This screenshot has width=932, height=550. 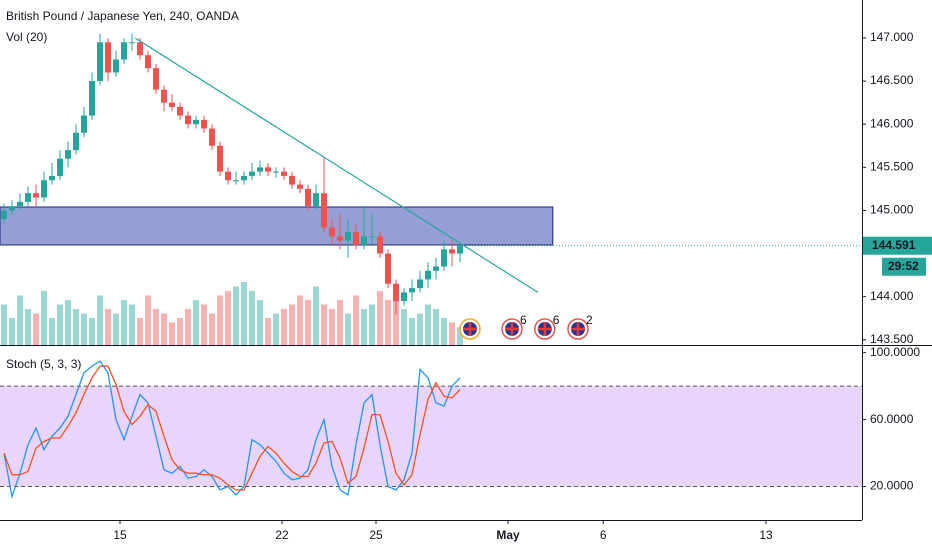 What do you see at coordinates (892, 296) in the screenshot?
I see `y-tick-label: 144.000` at bounding box center [892, 296].